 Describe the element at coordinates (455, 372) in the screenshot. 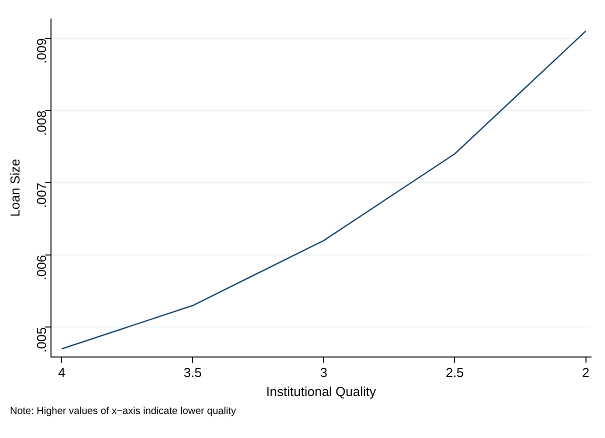

I see `x-tick-label: 2.5` at that location.